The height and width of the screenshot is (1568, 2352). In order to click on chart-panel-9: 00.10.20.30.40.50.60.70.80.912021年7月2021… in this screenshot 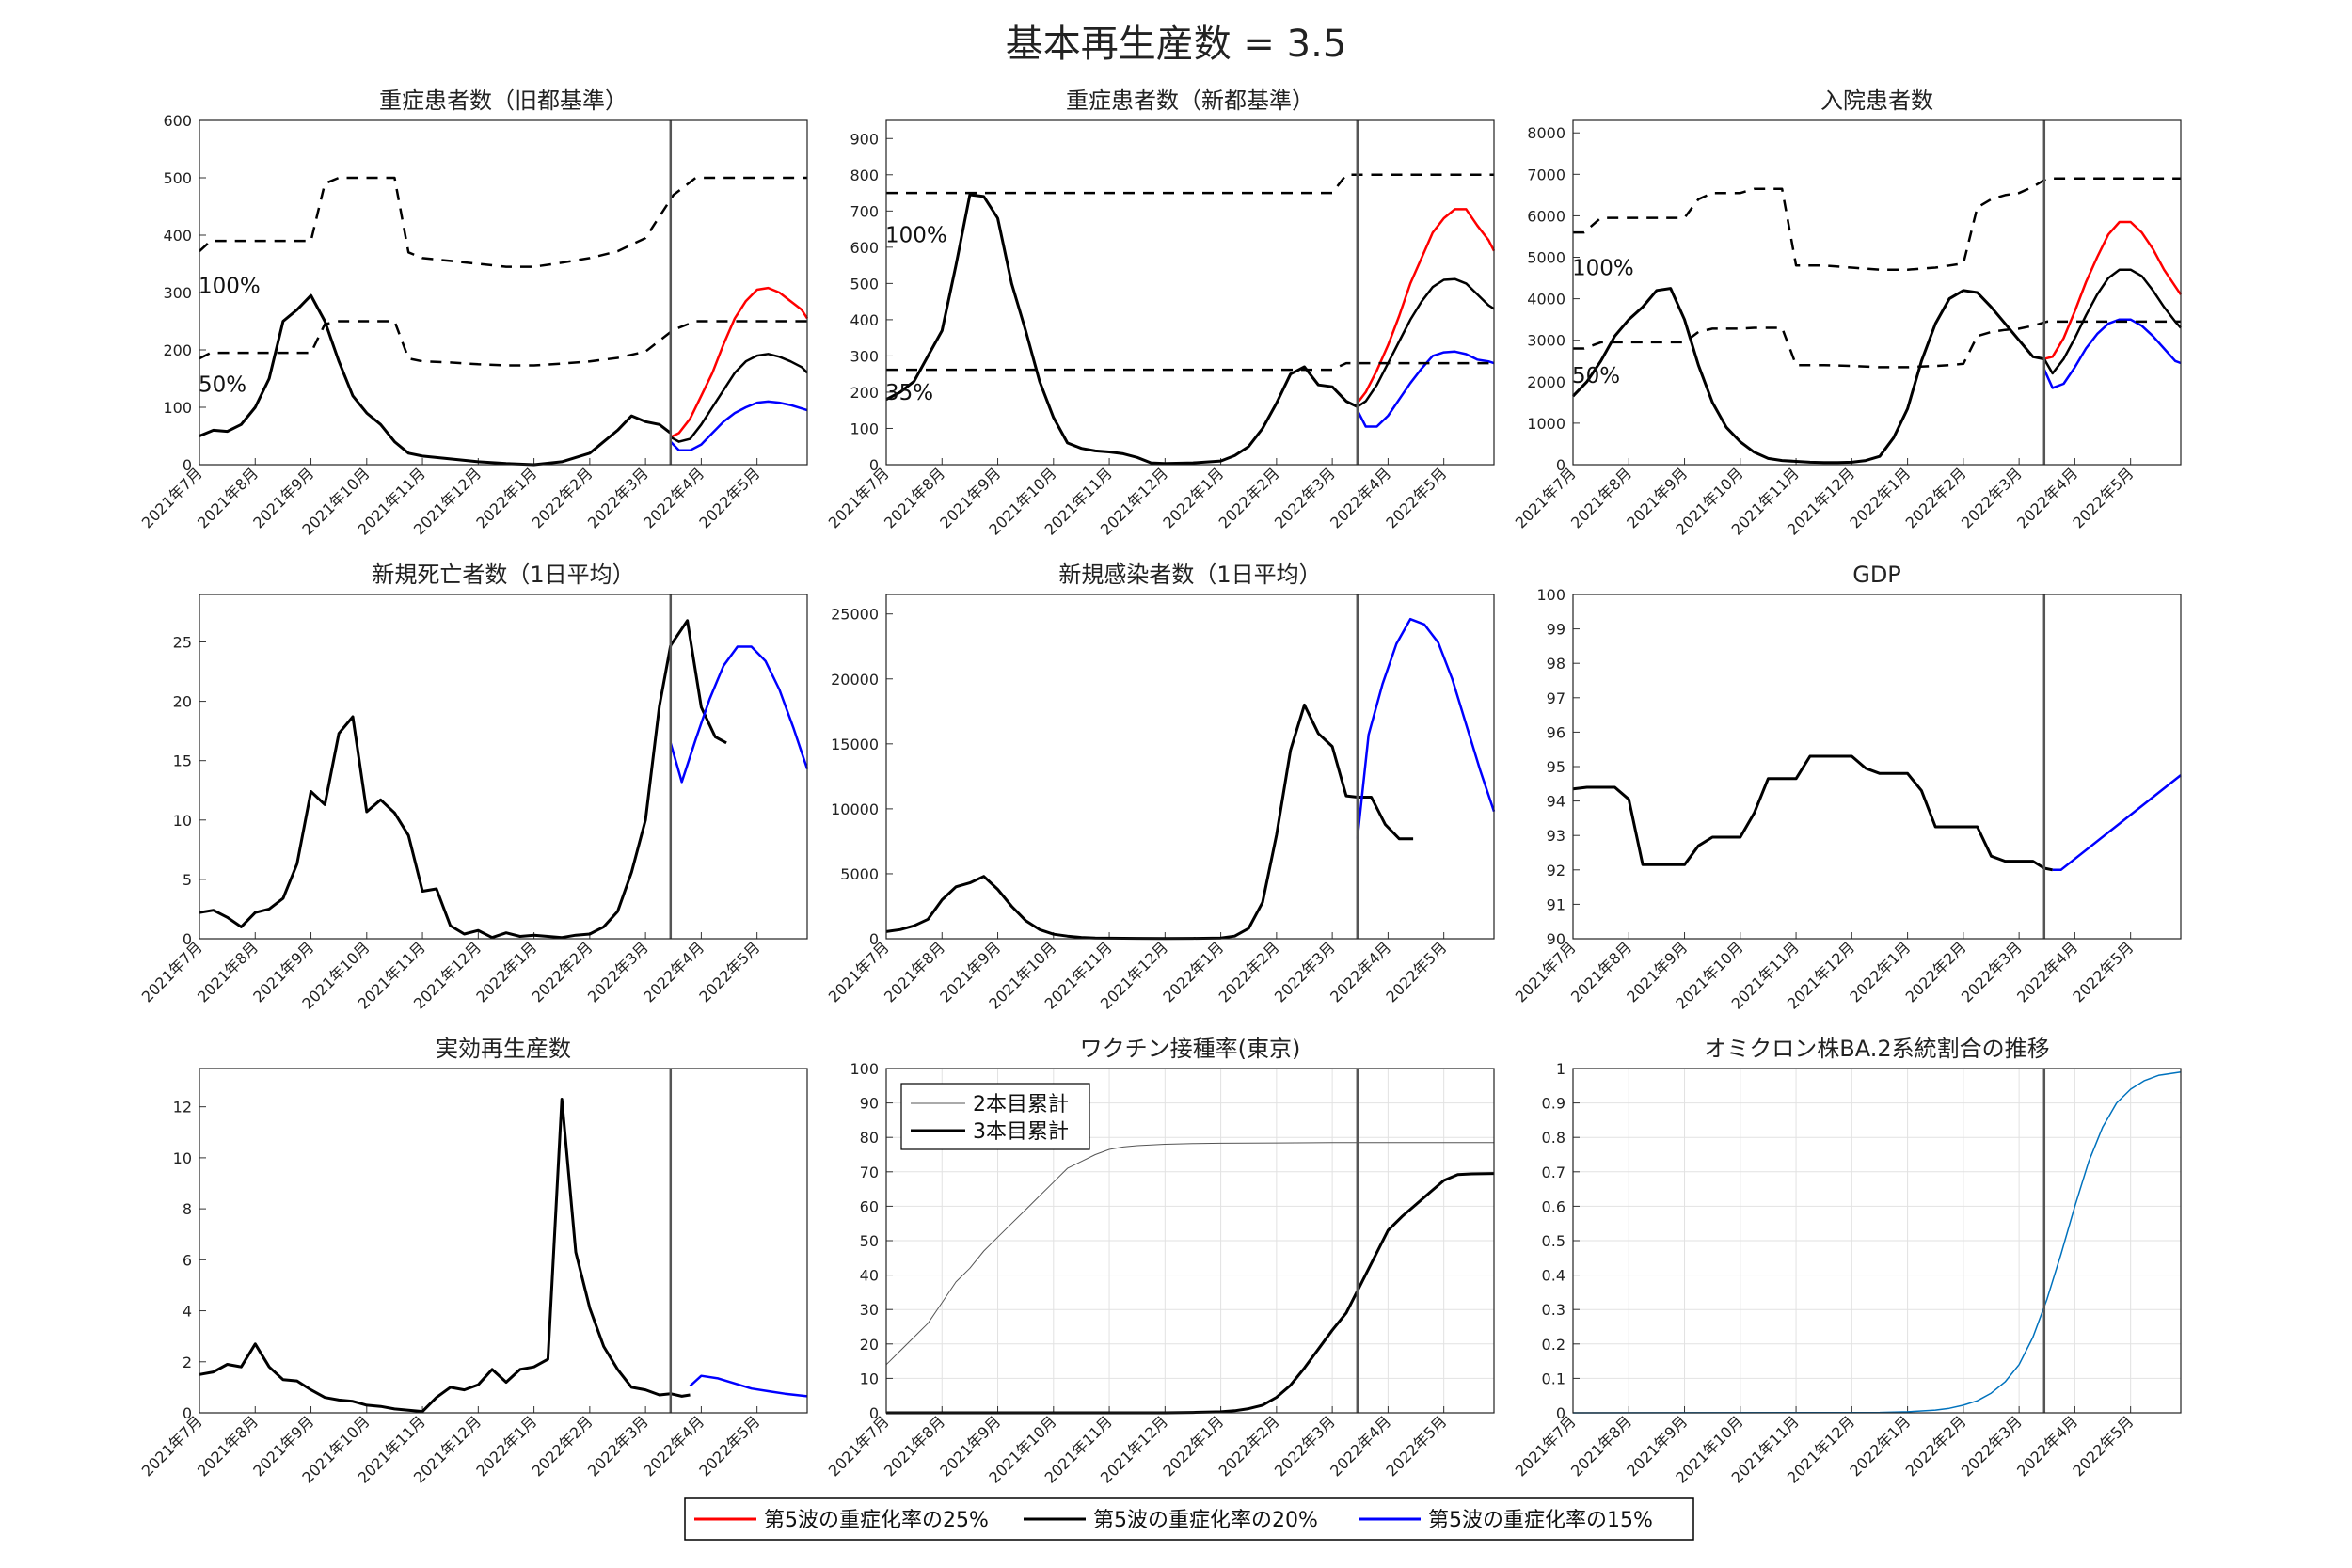, I will do `click(1847, 1261)`.